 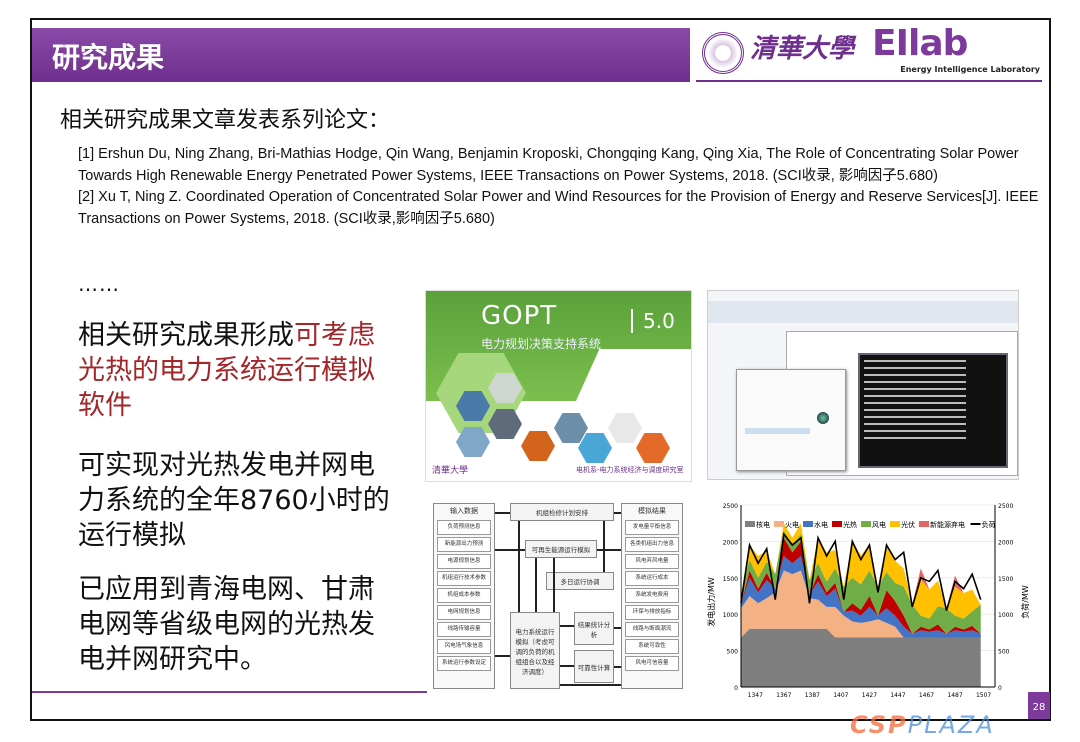 I want to click on progress-dialog, so click(x=791, y=420).